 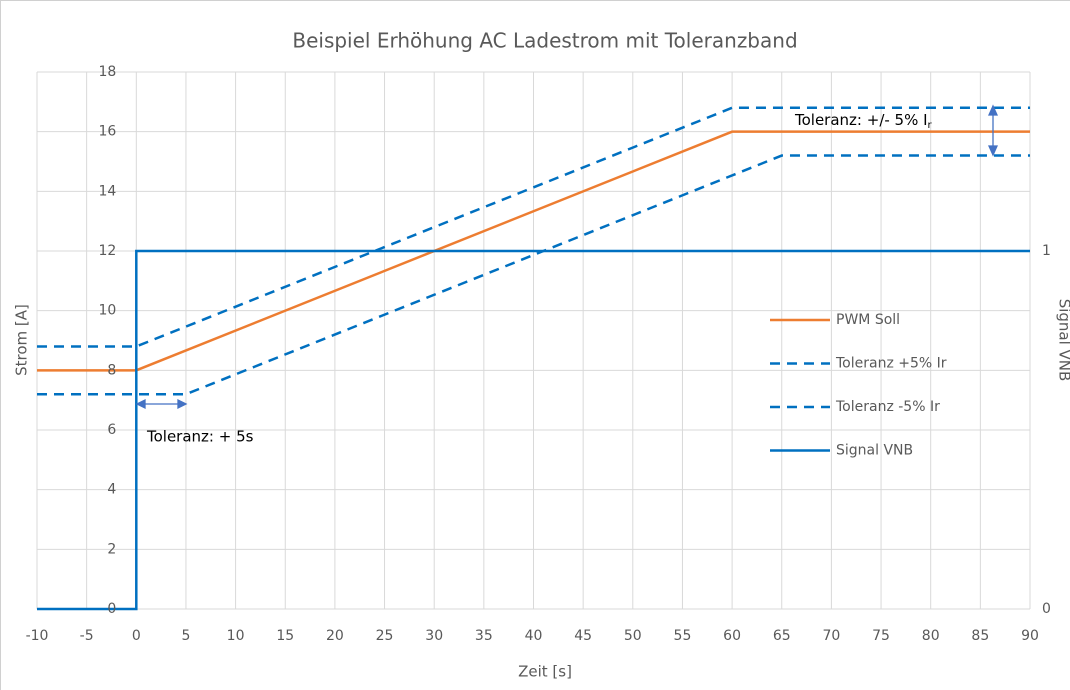 I want to click on x-tick-label: 80, so click(x=931, y=636).